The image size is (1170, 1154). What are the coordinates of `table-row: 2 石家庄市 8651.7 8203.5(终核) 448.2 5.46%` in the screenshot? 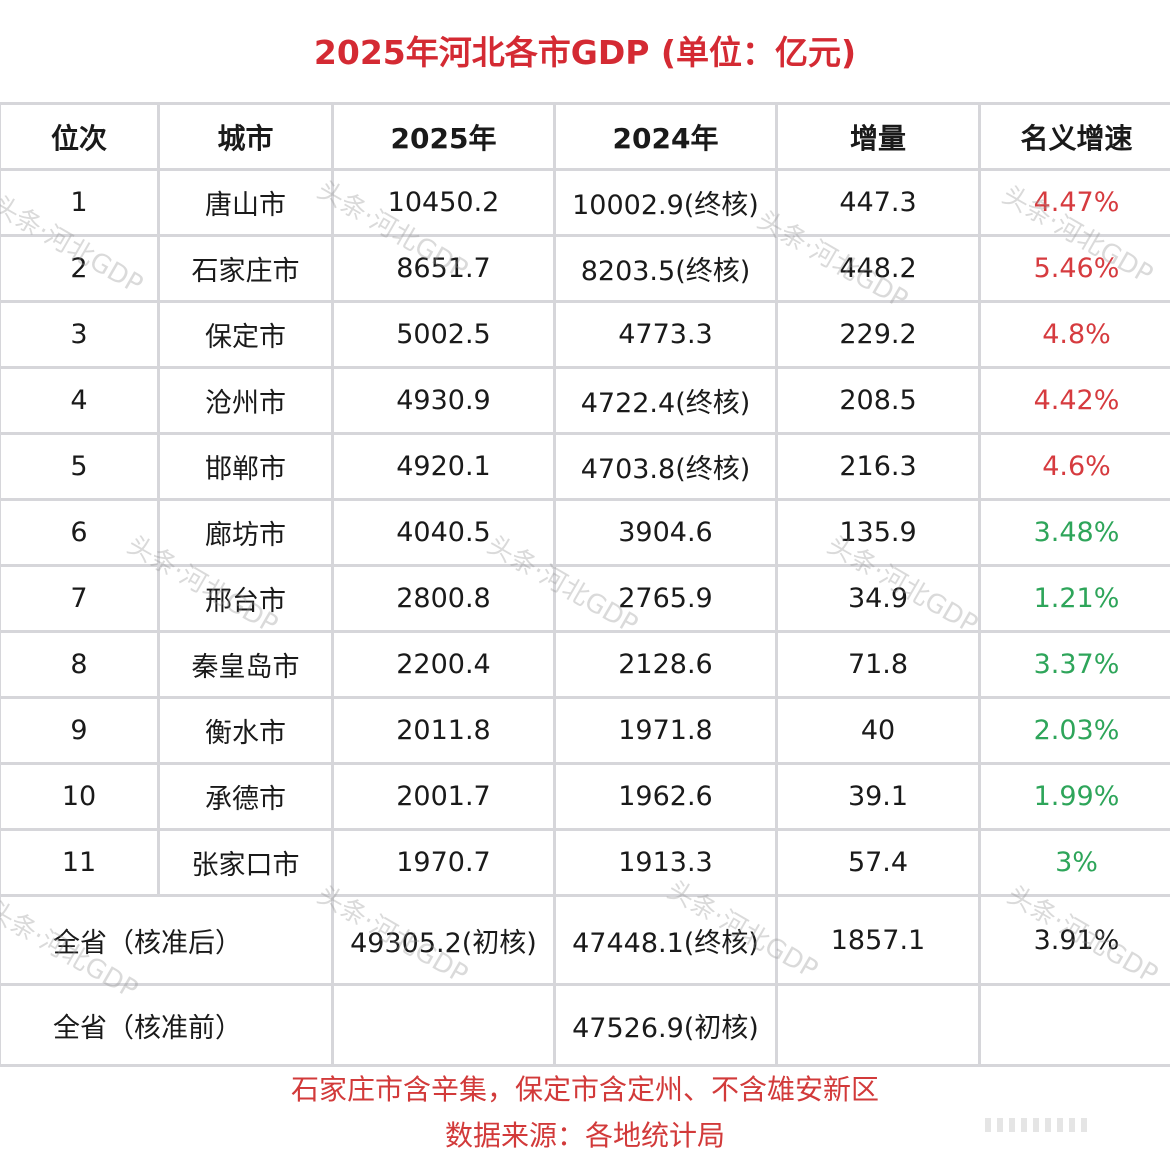 It's located at (585, 268).